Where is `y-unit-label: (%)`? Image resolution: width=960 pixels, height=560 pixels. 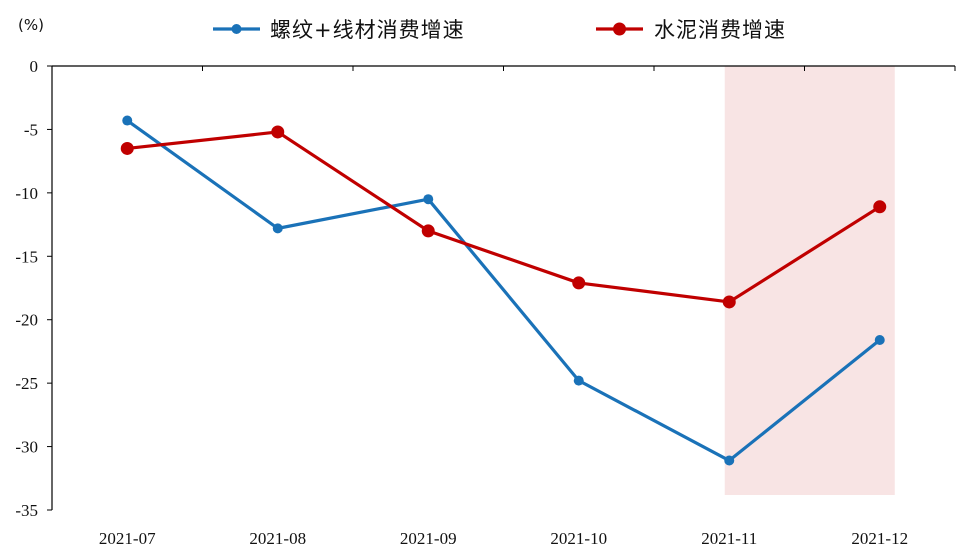 y-unit-label: (%) is located at coordinates (31, 25).